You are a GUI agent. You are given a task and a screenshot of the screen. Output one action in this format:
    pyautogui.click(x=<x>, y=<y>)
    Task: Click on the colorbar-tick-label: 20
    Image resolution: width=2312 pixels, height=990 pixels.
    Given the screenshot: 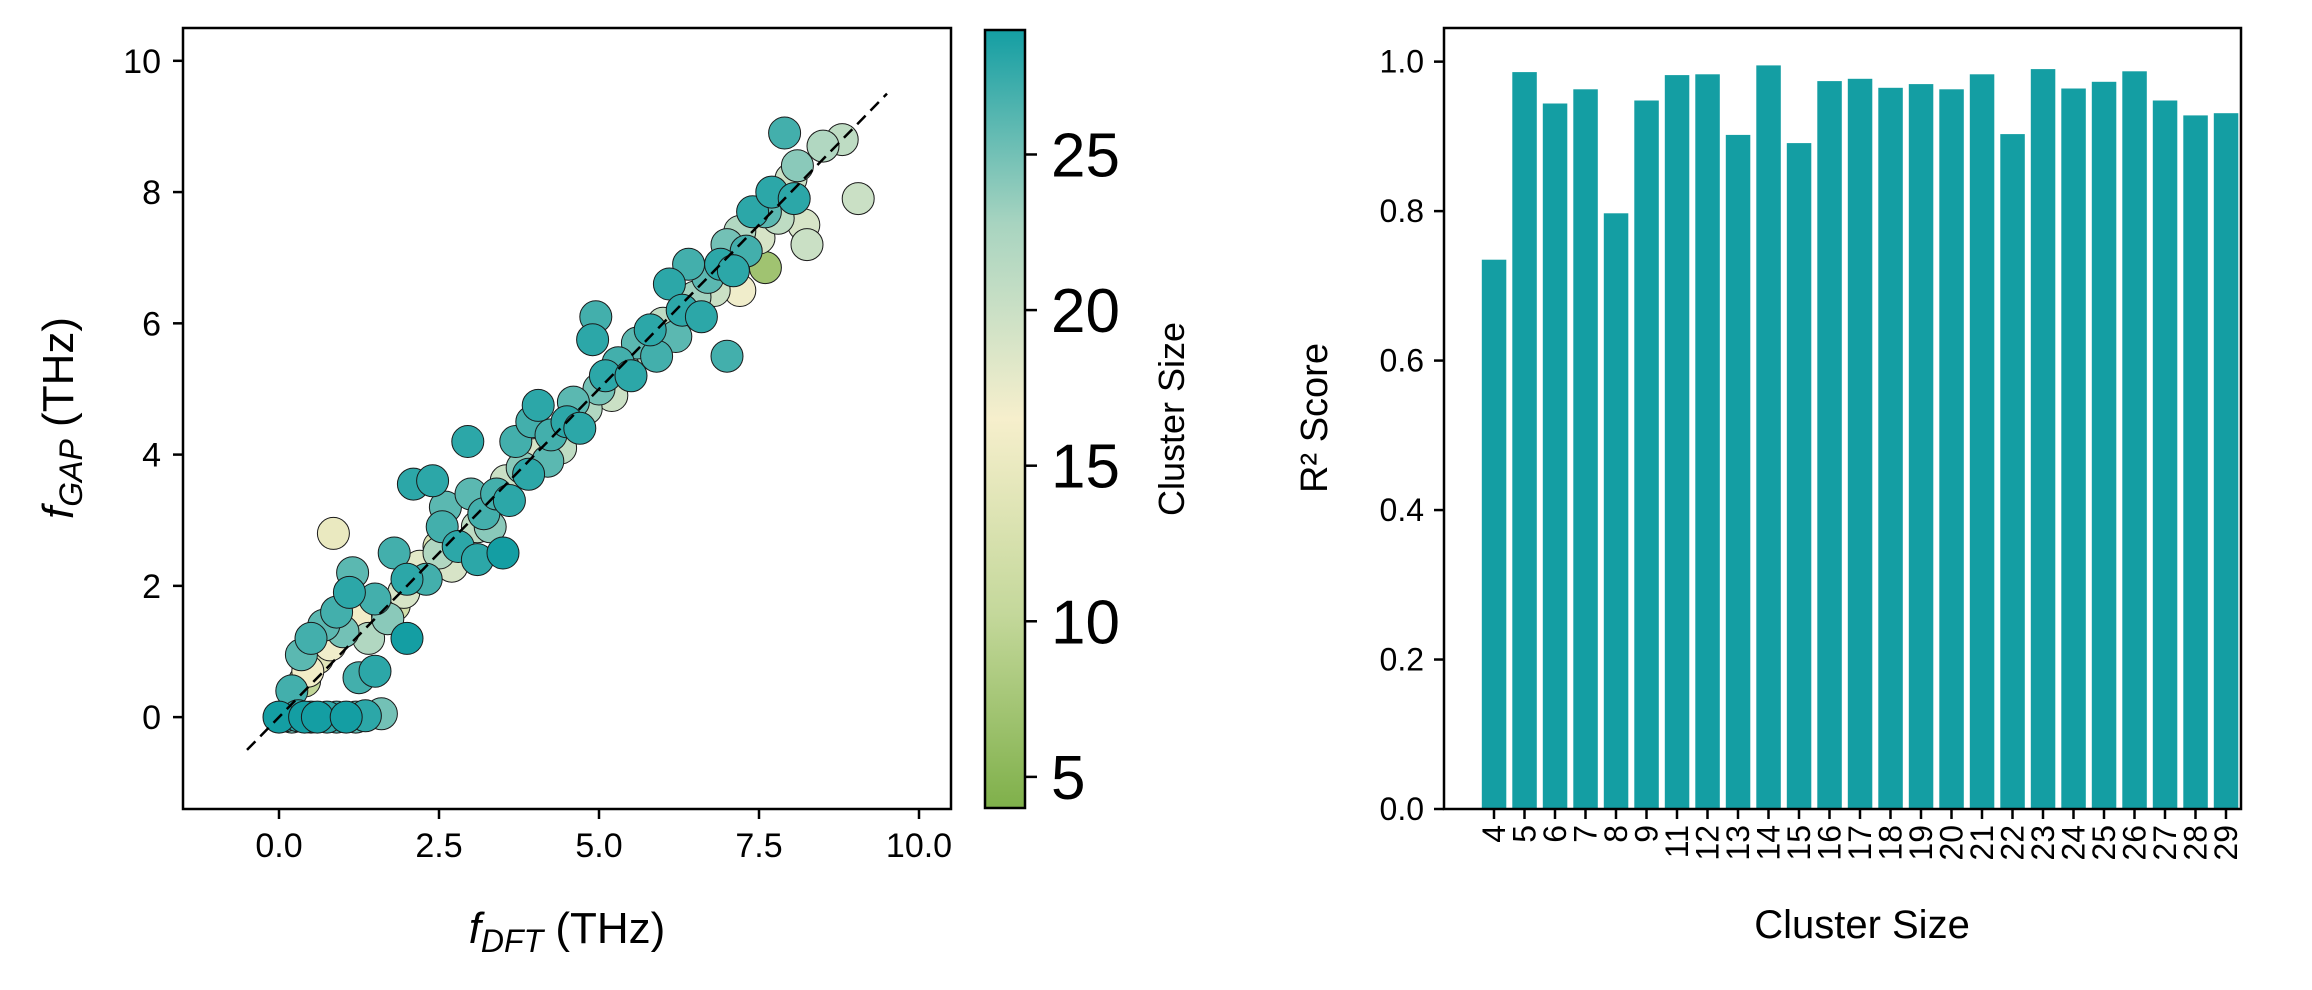 What is the action you would take?
    pyautogui.click(x=1085, y=311)
    